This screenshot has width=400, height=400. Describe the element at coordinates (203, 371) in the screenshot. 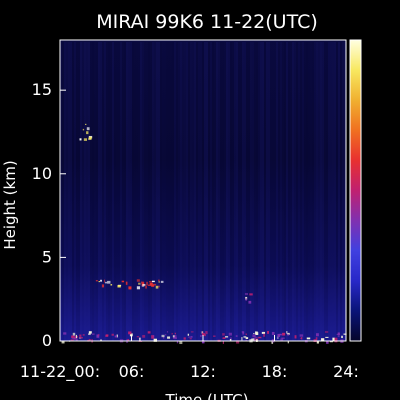

I see `x-tick-label: 12:` at that location.